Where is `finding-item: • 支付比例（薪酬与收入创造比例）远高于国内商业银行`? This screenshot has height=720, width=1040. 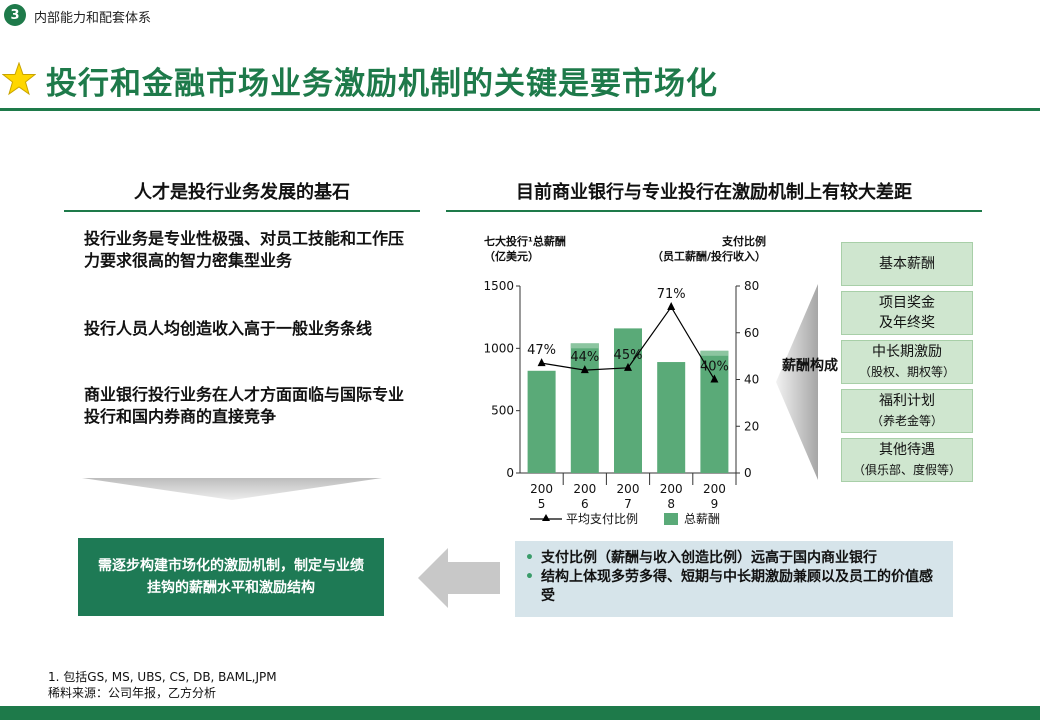
finding-item: • 支付比例（薪酬与收入创造比例）远高于国内商业银行 is located at coordinates (701, 558).